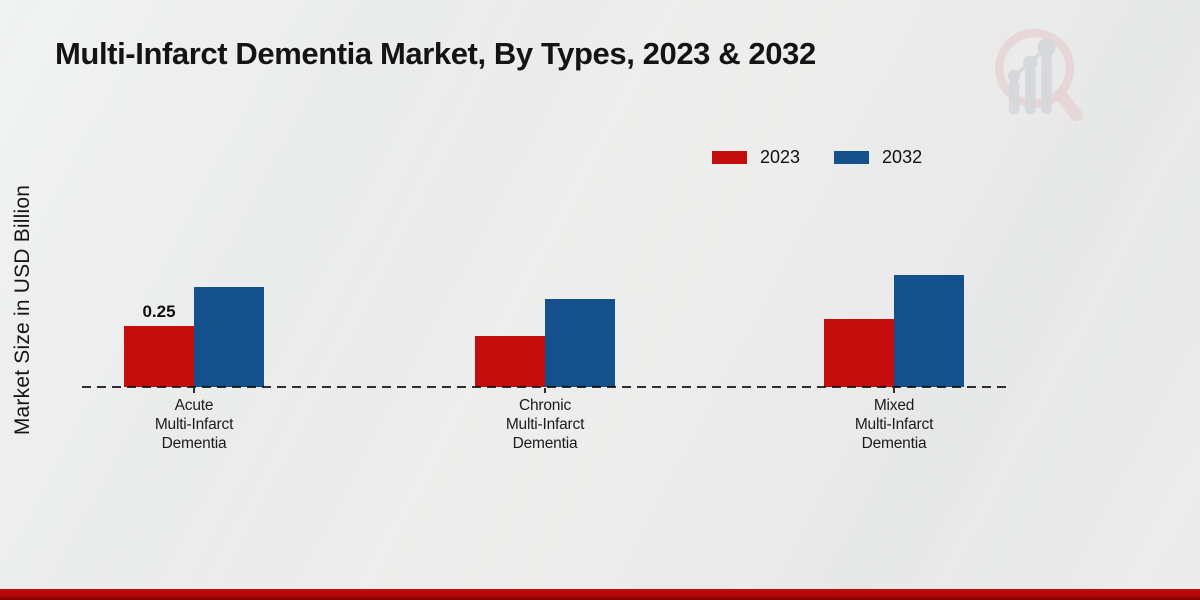  I want to click on category-label: Acute Multi-Infarct Dementia, so click(194, 424).